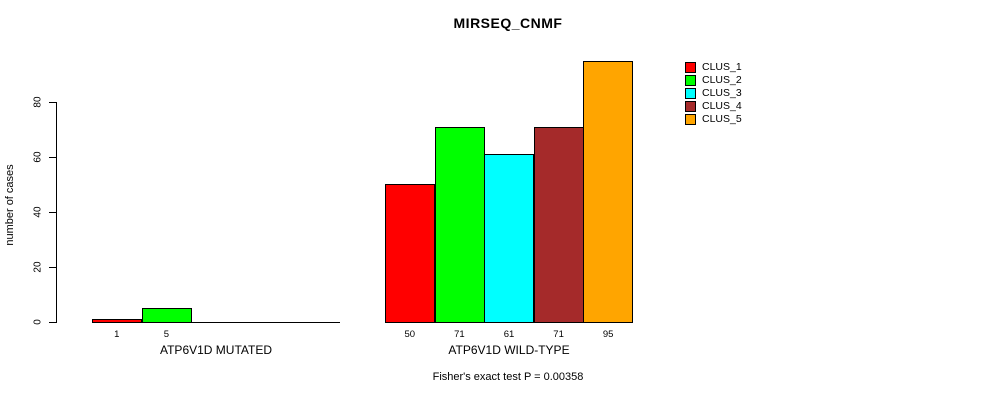 This screenshot has width=990, height=400. Describe the element at coordinates (166, 334) in the screenshot. I see `bar-value-label: 5` at that location.